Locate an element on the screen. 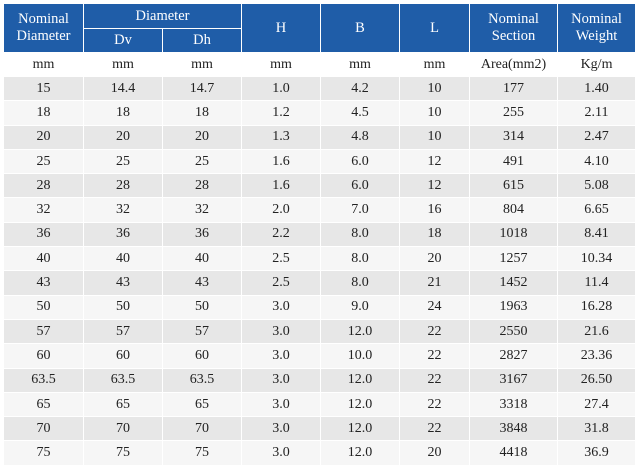  table-row: 65 65 65 3.0 12.0 22 3318 27.4 is located at coordinates (320, 404).